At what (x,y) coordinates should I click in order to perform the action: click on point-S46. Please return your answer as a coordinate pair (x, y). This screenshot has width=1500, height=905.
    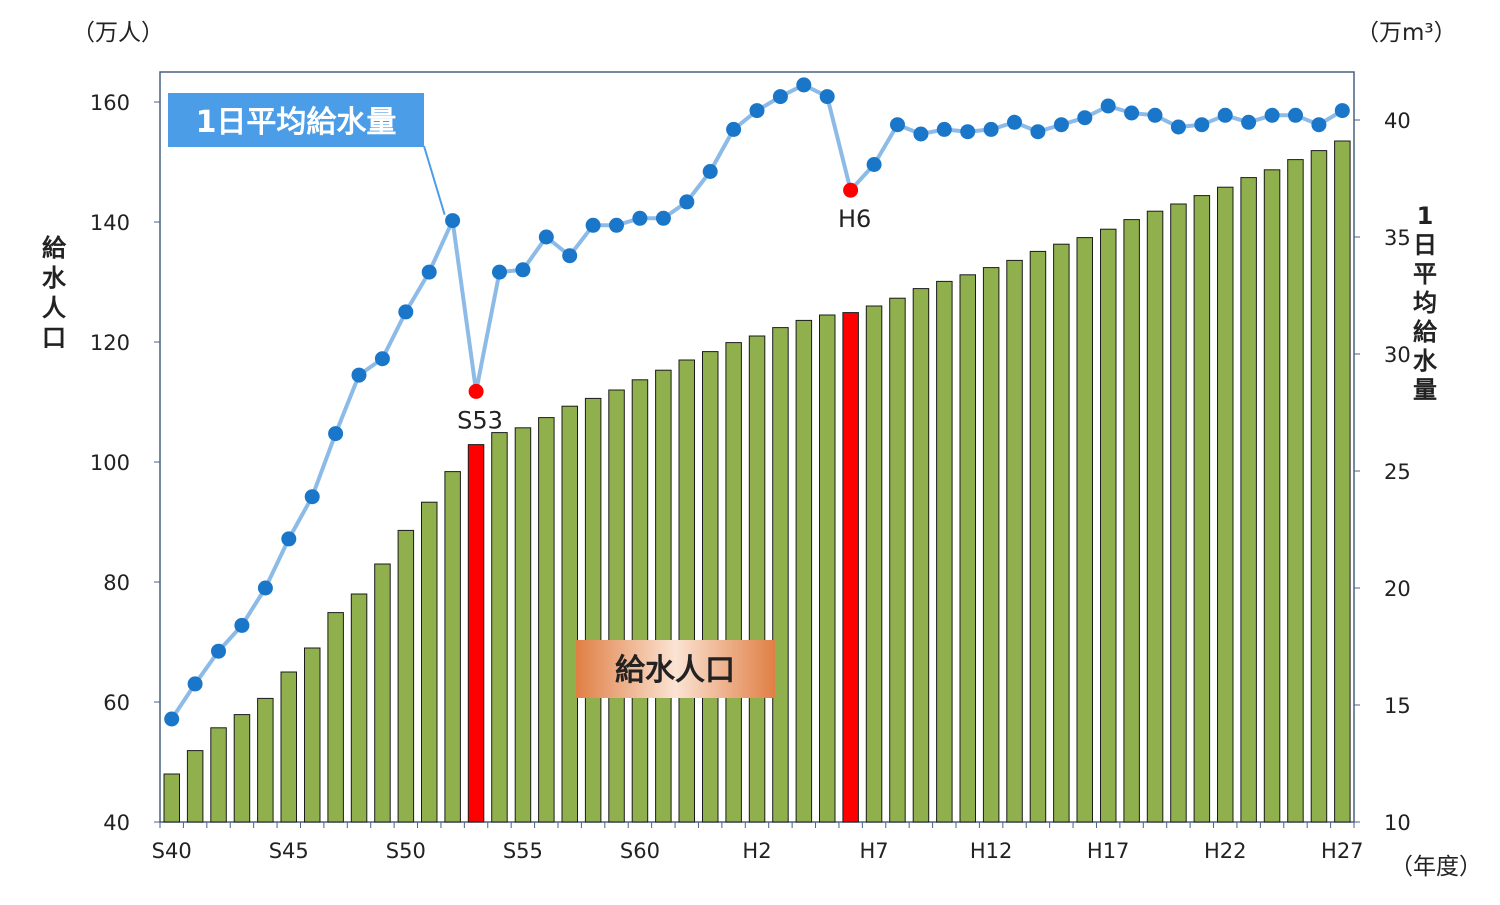
    Looking at the image, I should click on (312, 497).